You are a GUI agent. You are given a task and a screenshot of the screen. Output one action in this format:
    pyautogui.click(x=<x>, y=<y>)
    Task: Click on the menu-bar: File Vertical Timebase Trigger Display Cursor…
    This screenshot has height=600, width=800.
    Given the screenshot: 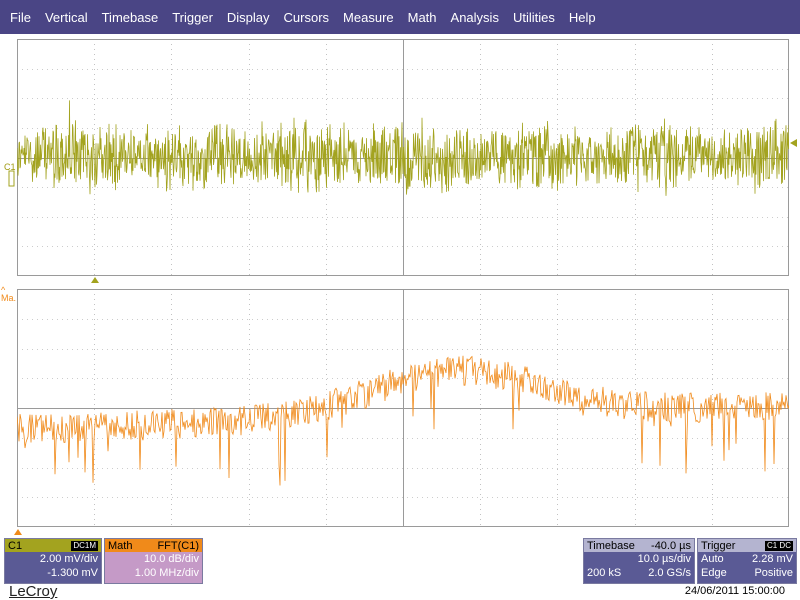 What is the action you would take?
    pyautogui.click(x=400, y=17)
    